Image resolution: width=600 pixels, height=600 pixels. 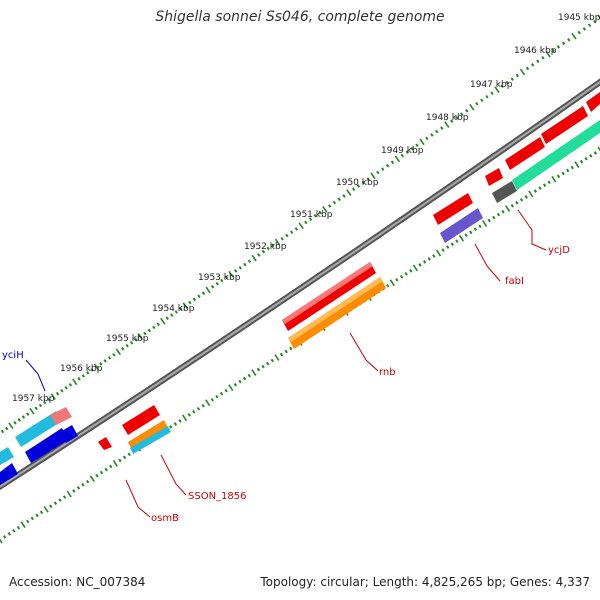 What do you see at coordinates (13, 355) in the screenshot?
I see `gene-label-yciH: yciH` at bounding box center [13, 355].